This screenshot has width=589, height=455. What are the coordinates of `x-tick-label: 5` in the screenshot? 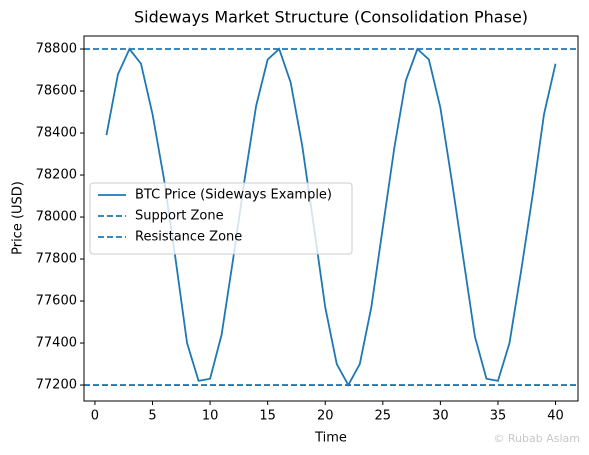 It's located at (152, 416).